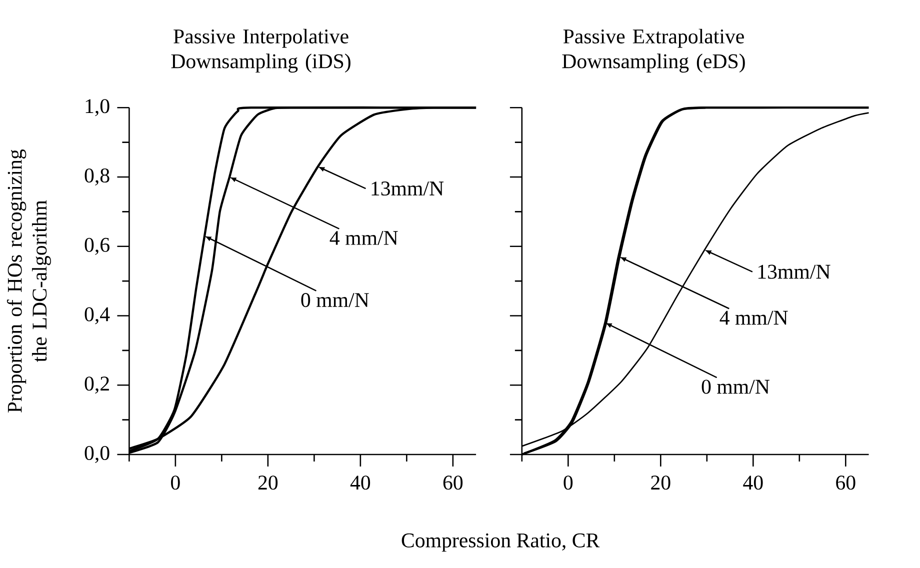 The height and width of the screenshot is (568, 920). I want to click on x-axis-title: Compression Ratio, CR, so click(501, 542).